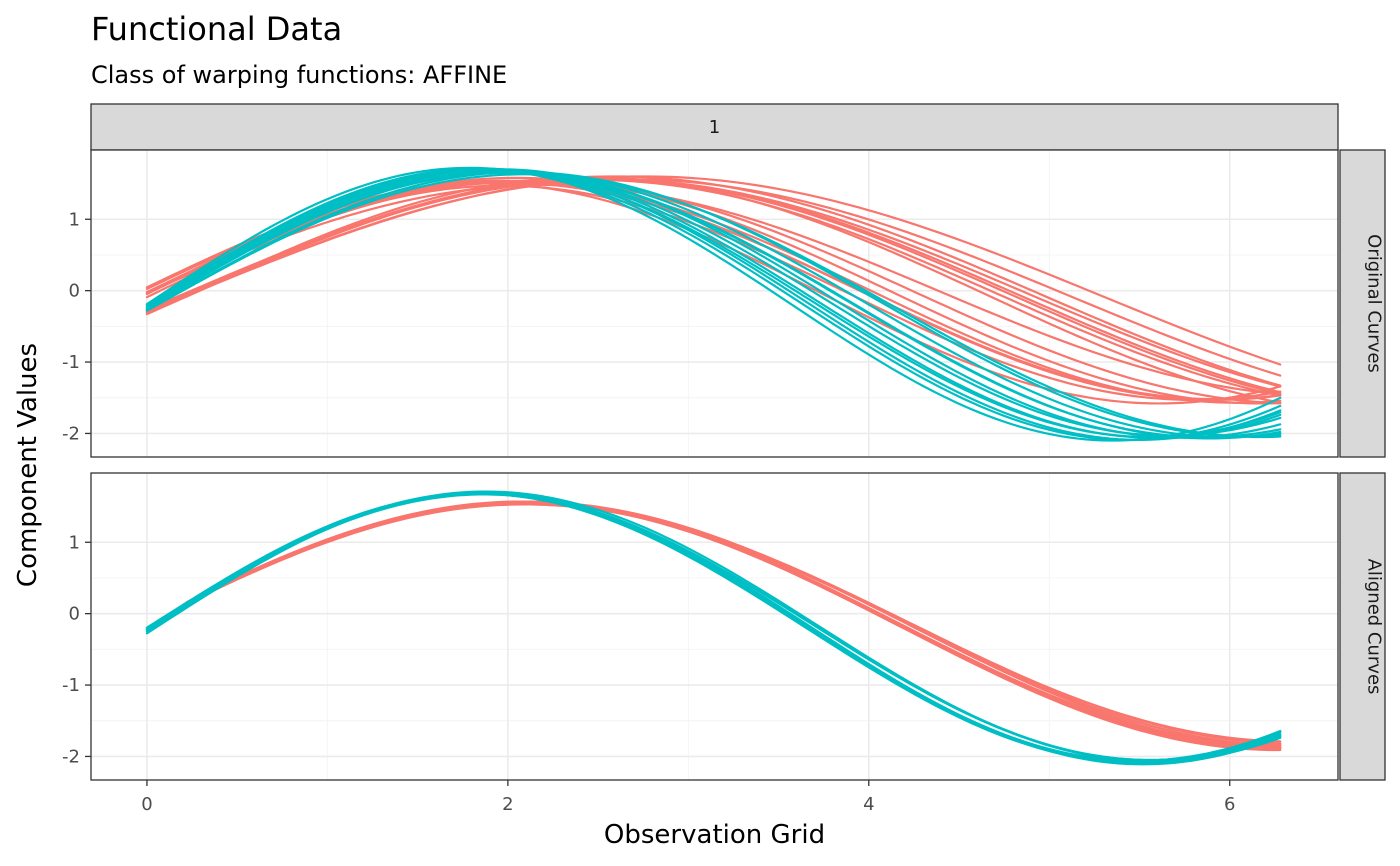 The width and height of the screenshot is (1400, 866). I want to click on y-axis-title: Component Values, so click(28, 465).